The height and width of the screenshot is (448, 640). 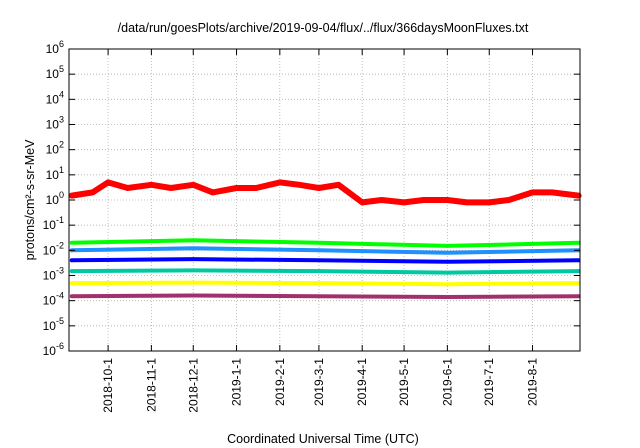 What do you see at coordinates (55, 123) in the screenshot?
I see `y-tick-label: 10³` at bounding box center [55, 123].